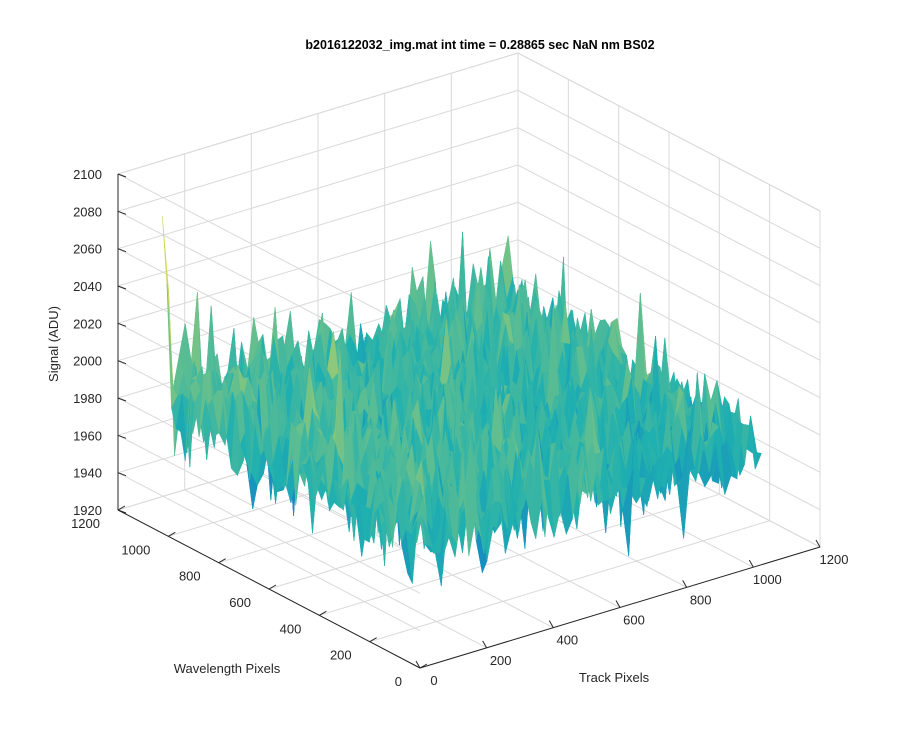  I want to click on z-tick-label: 2060, so click(87, 249).